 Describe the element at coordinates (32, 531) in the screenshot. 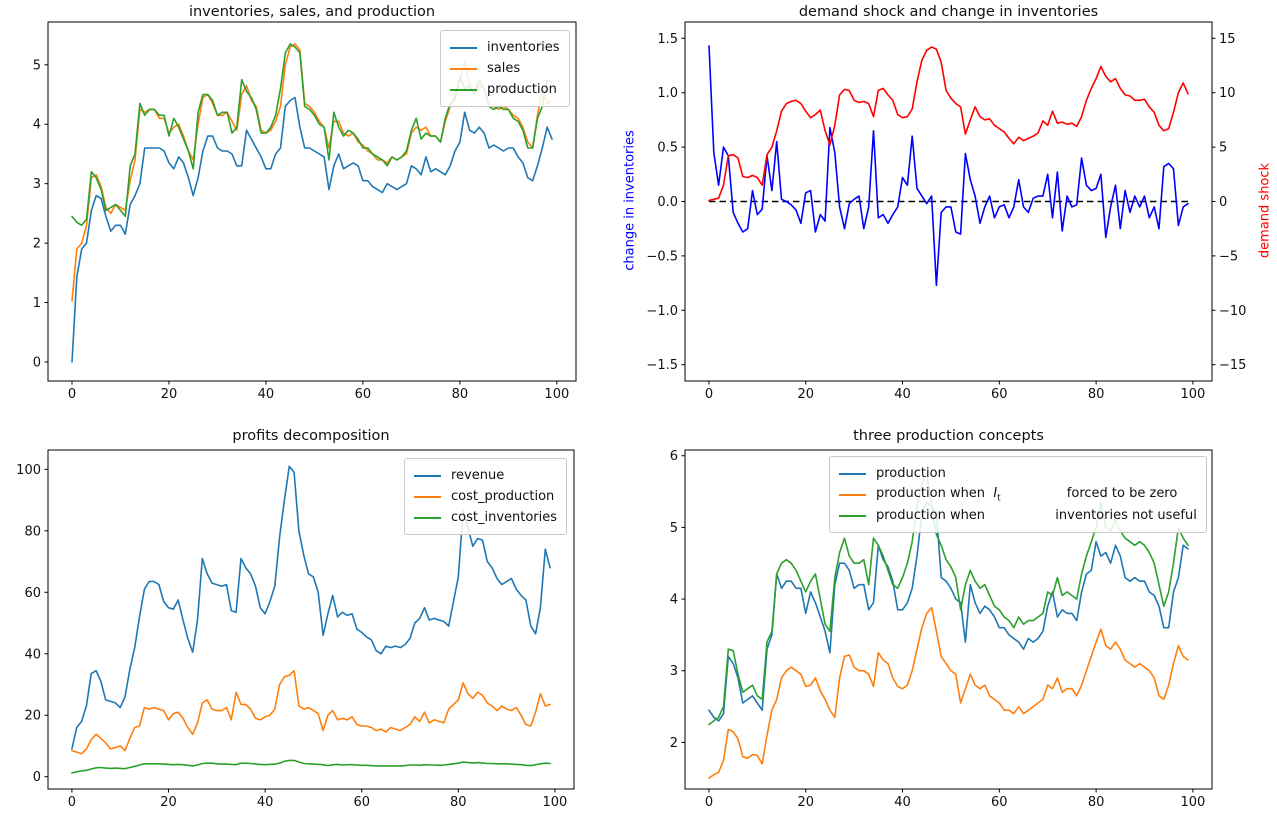

I see `y-tick-label: 80` at that location.